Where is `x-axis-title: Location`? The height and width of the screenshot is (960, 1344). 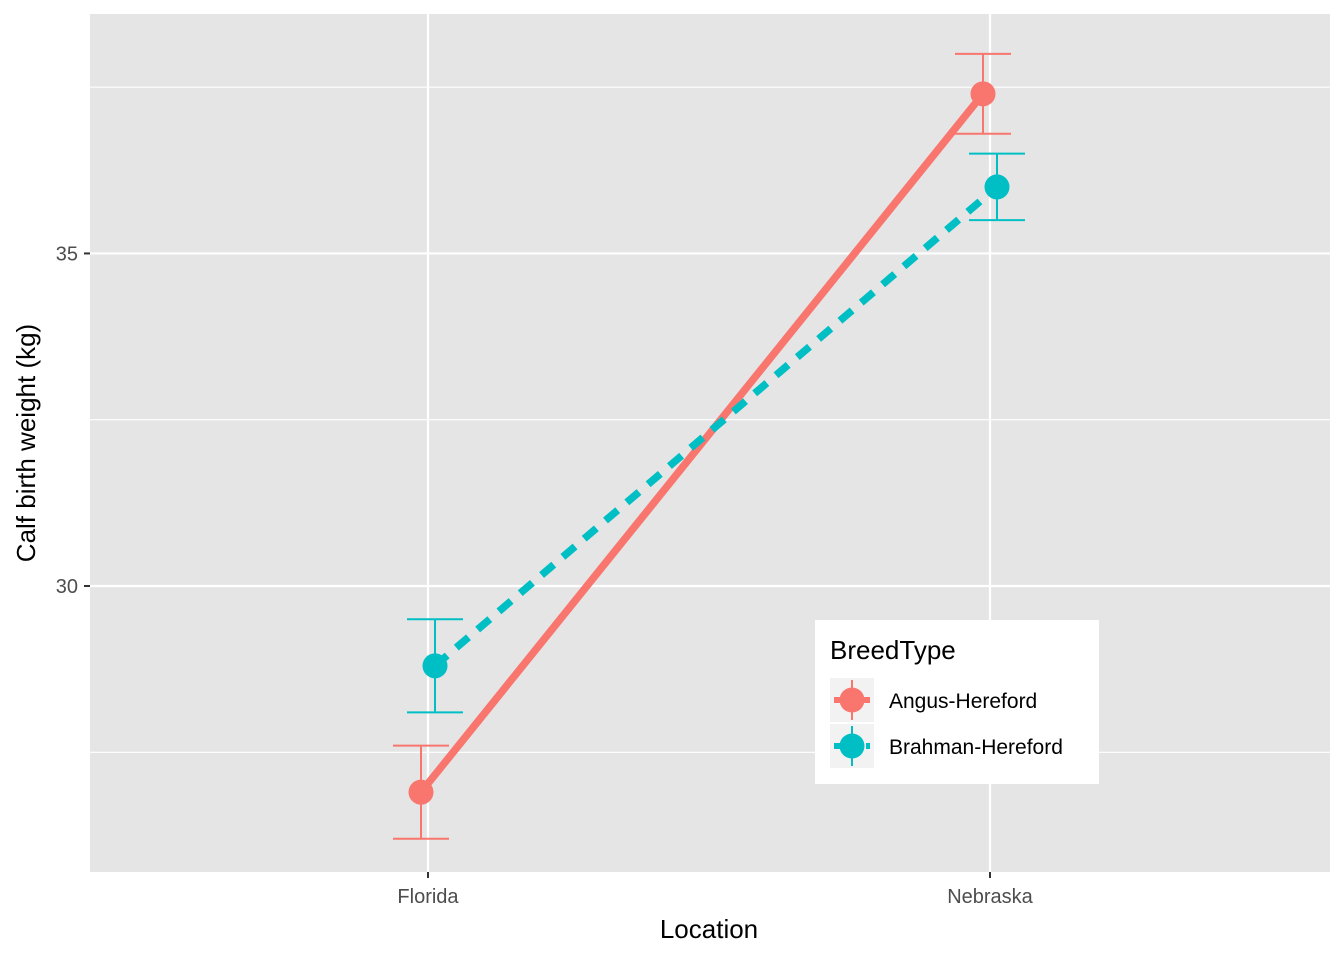
x-axis-title: Location is located at coordinates (709, 929).